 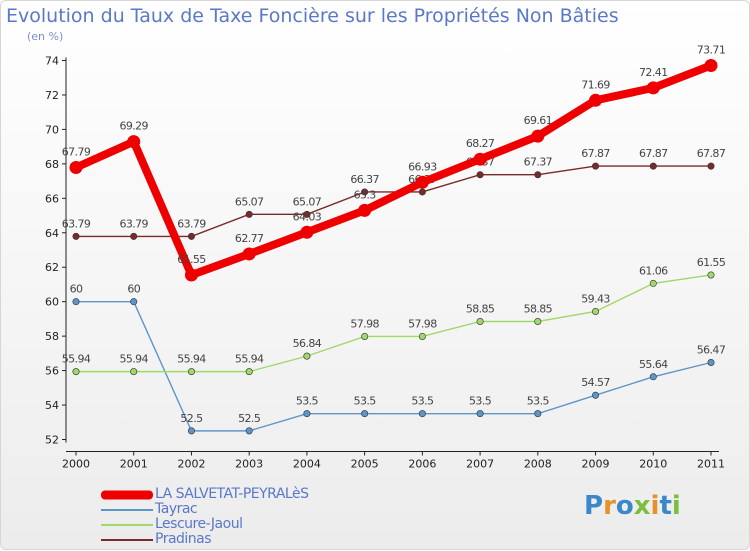 What do you see at coordinates (52, 198) in the screenshot?
I see `y-tick-label: 66` at bounding box center [52, 198].